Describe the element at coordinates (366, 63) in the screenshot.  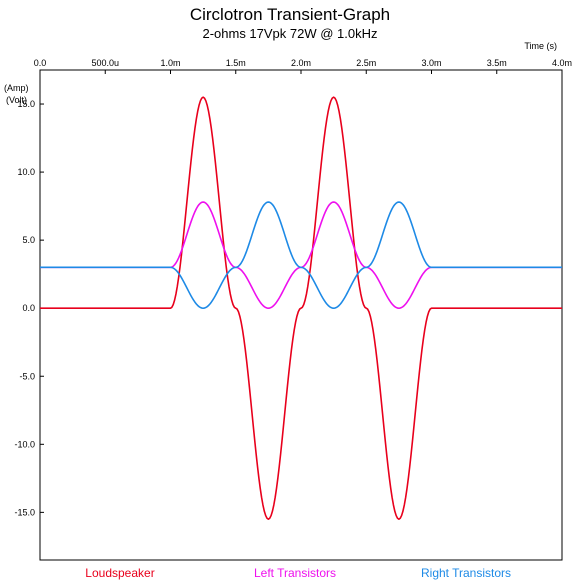
I see `x-tick-label: 2.5m` at that location.